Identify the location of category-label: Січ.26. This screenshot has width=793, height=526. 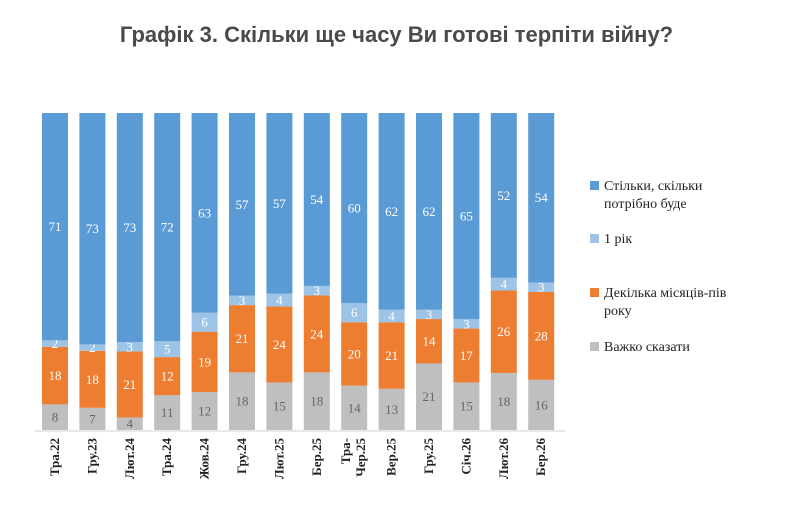
(465, 456).